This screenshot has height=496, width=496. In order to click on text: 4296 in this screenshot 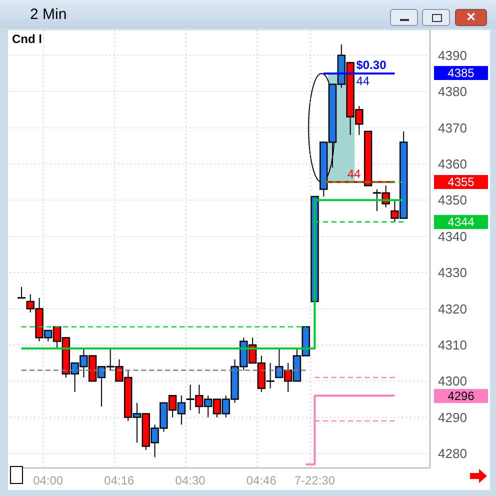, I will do `click(461, 395)`.